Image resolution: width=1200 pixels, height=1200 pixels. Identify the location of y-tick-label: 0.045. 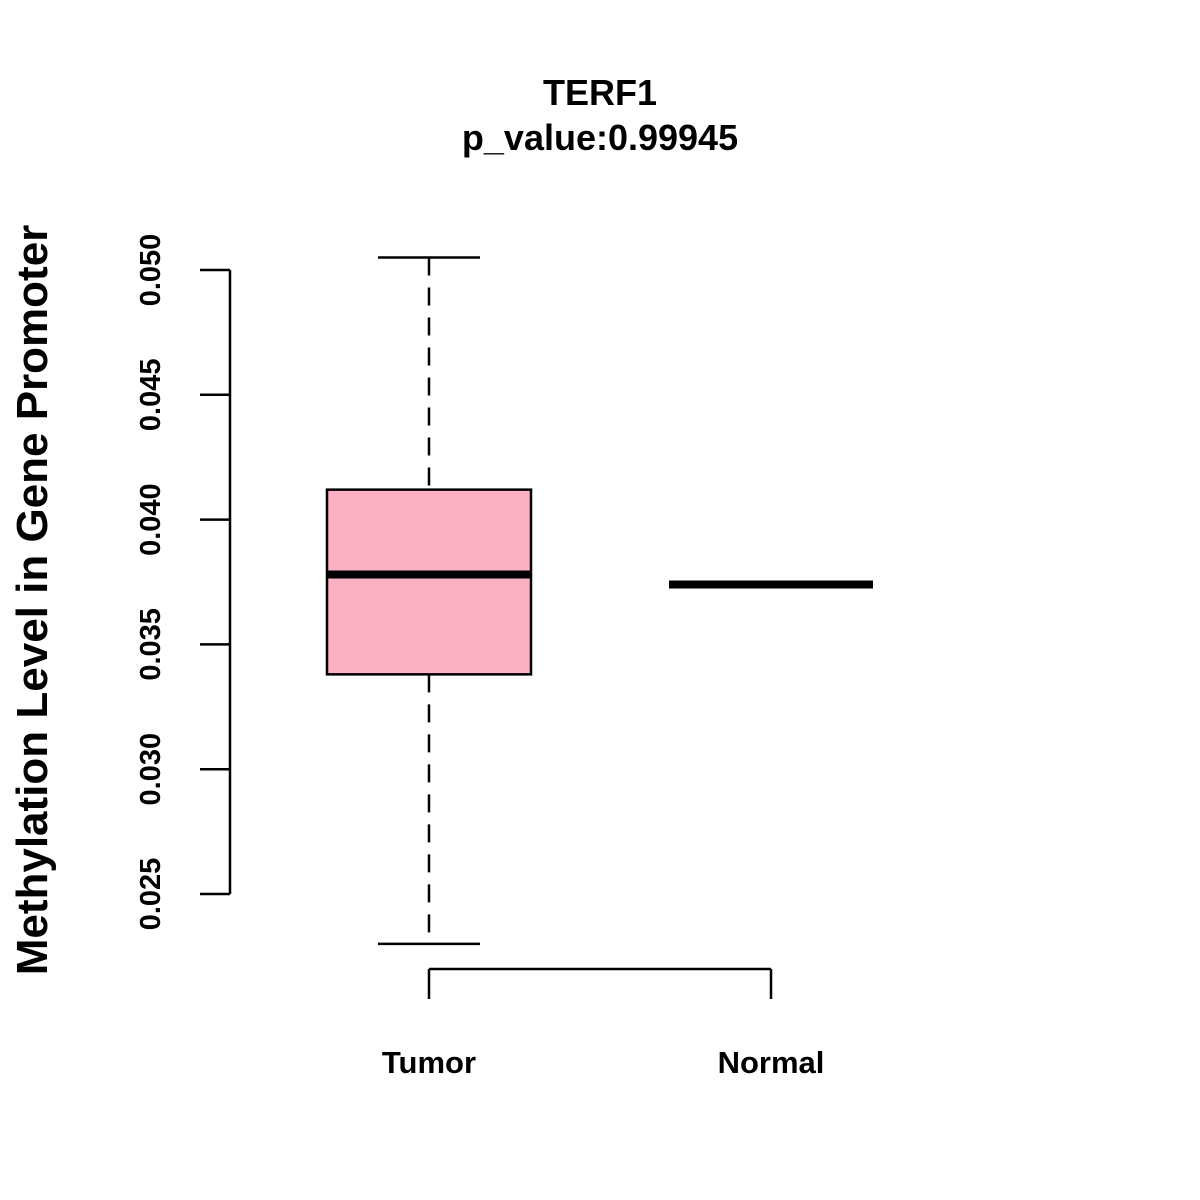
(151, 395).